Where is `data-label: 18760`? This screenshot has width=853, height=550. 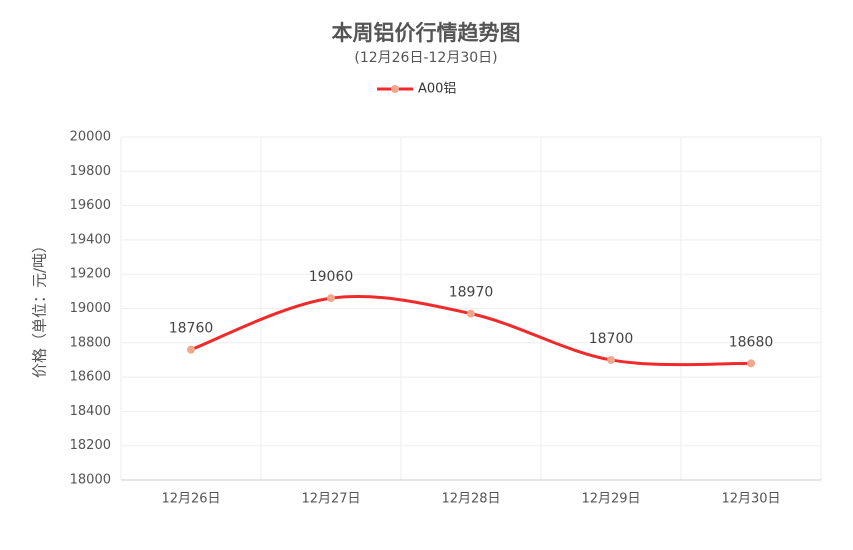
data-label: 18760 is located at coordinates (191, 329).